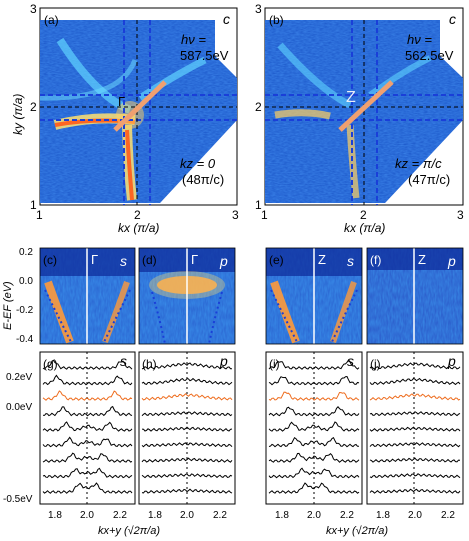  I want to click on panel-f-label: (f), so click(375, 260).